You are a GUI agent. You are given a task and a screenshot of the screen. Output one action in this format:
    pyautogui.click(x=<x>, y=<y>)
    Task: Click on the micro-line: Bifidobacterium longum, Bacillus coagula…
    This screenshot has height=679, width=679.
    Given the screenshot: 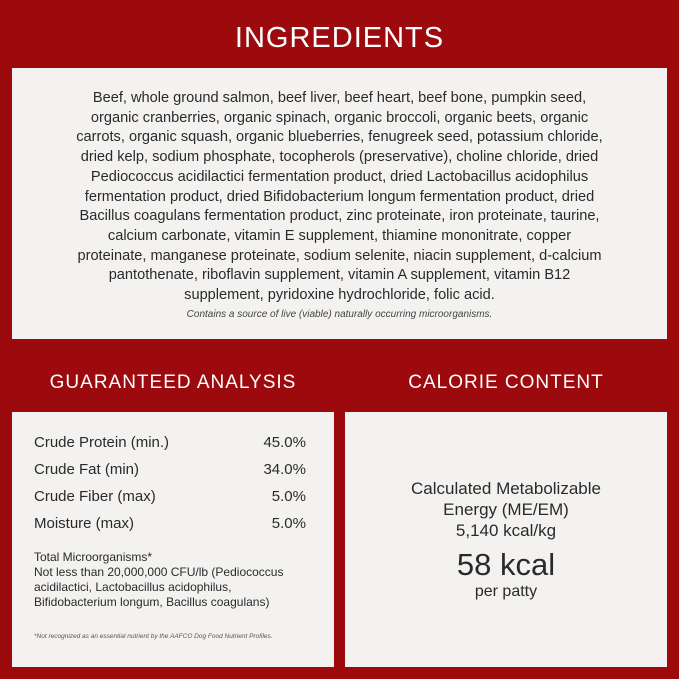 What is the action you would take?
    pyautogui.click(x=152, y=602)
    